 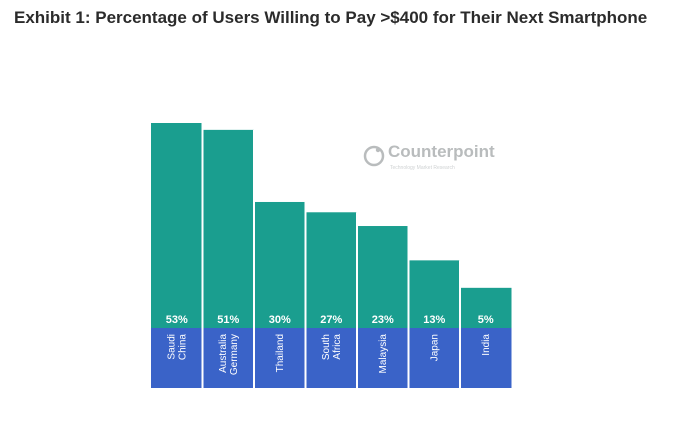 What do you see at coordinates (234, 354) in the screenshot?
I see `category-label: Germany` at bounding box center [234, 354].